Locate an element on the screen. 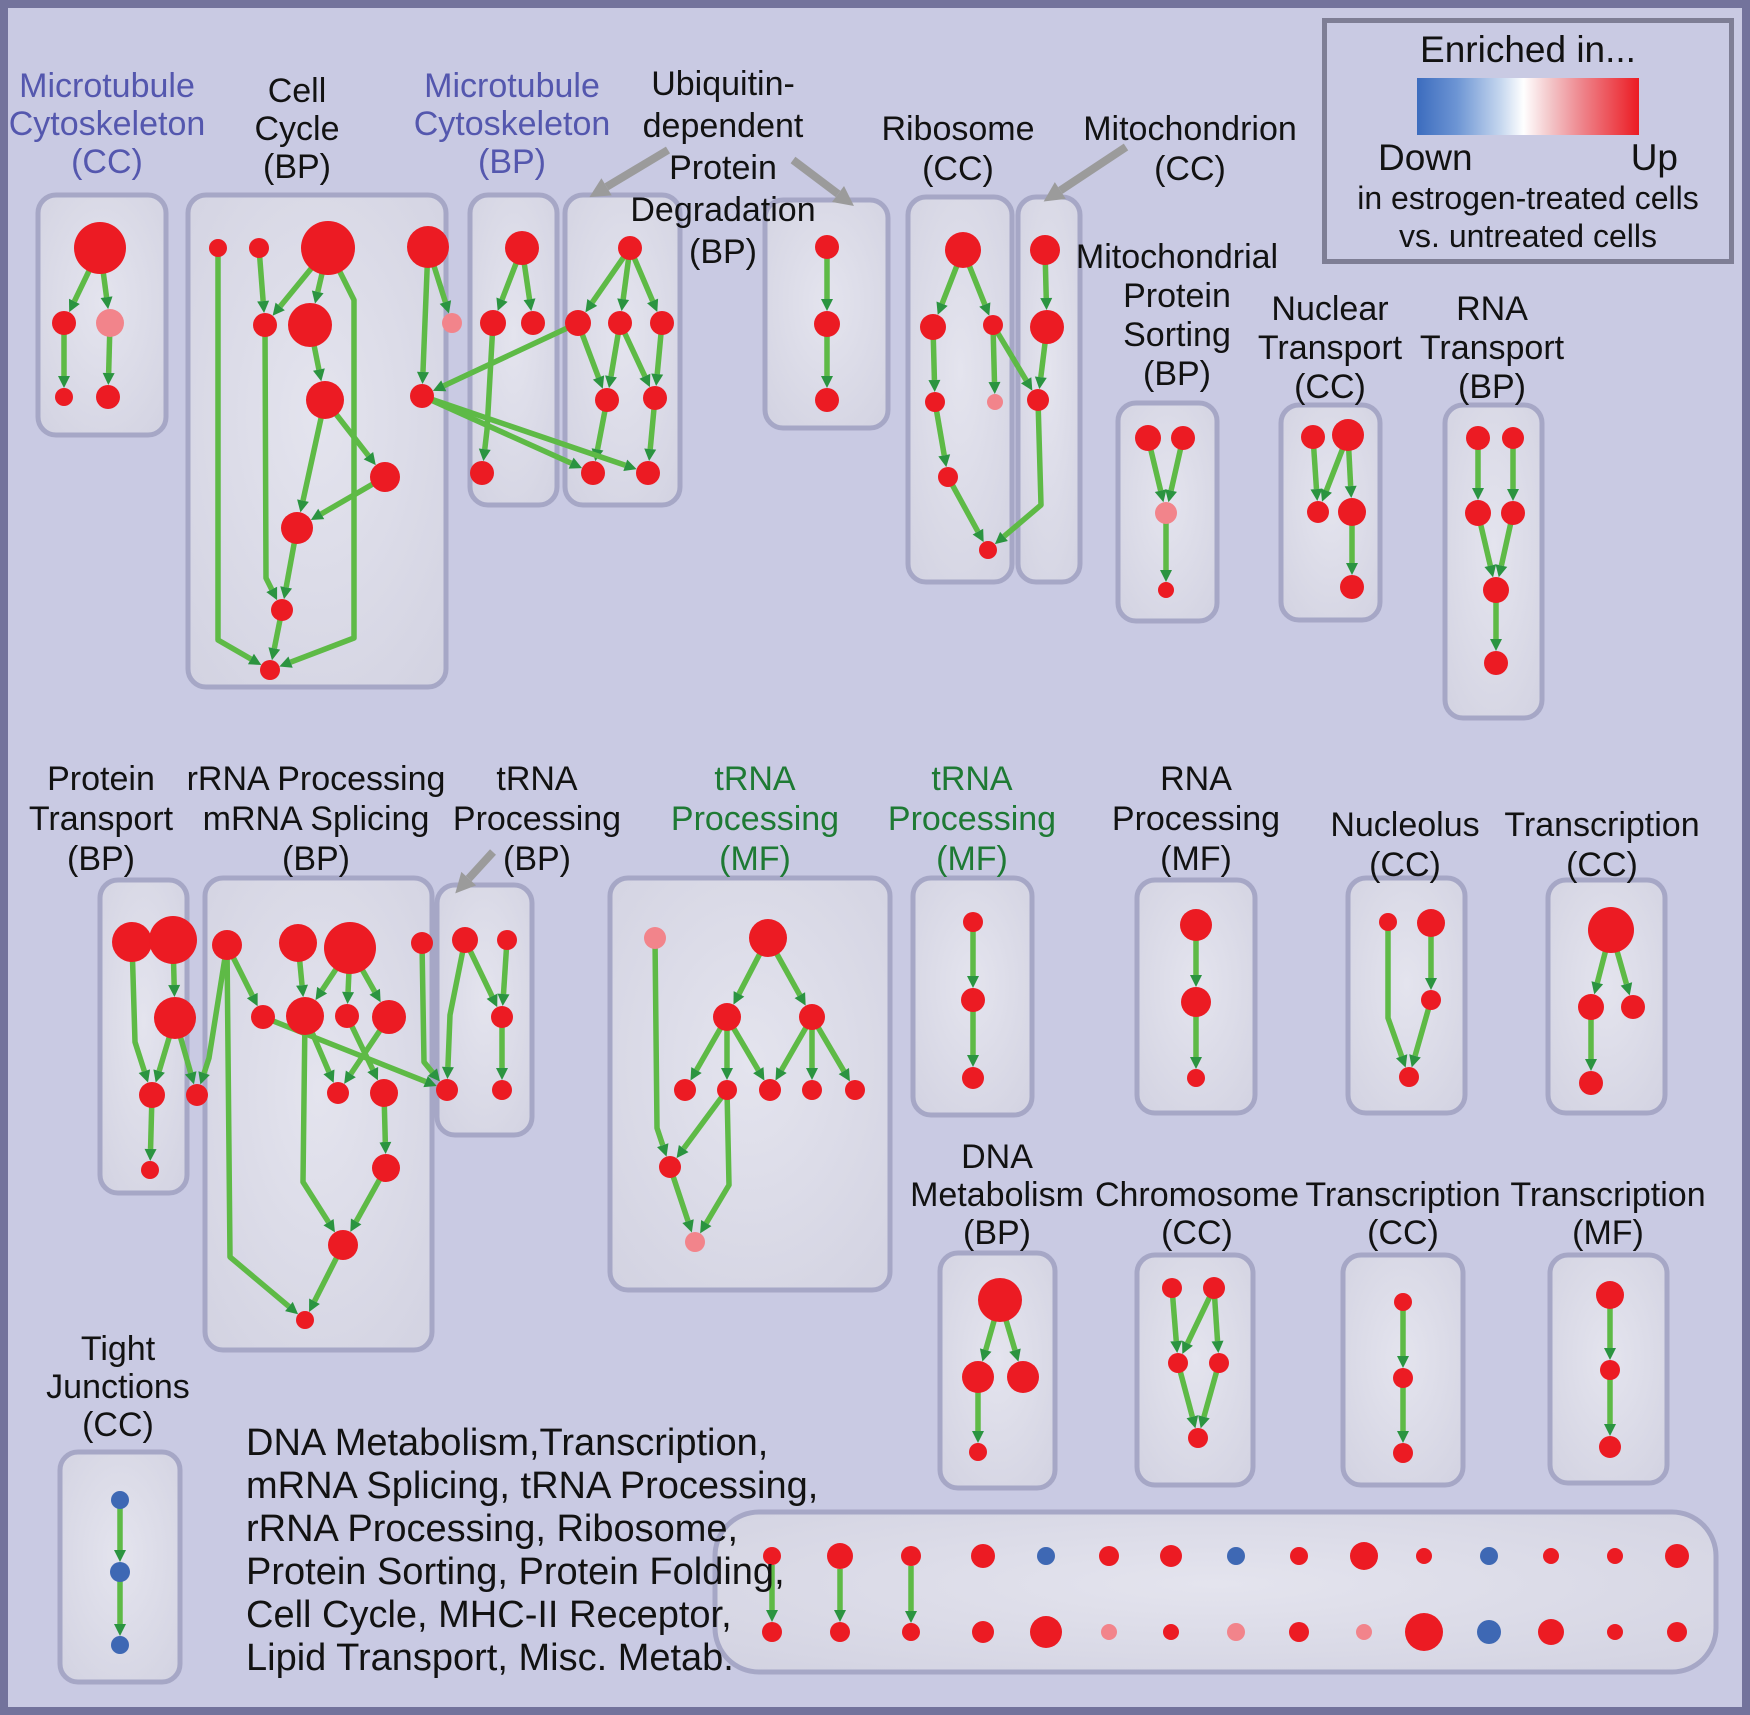 The width and height of the screenshot is (1750, 1715). tmf1-node-wp is located at coordinates (655, 938).